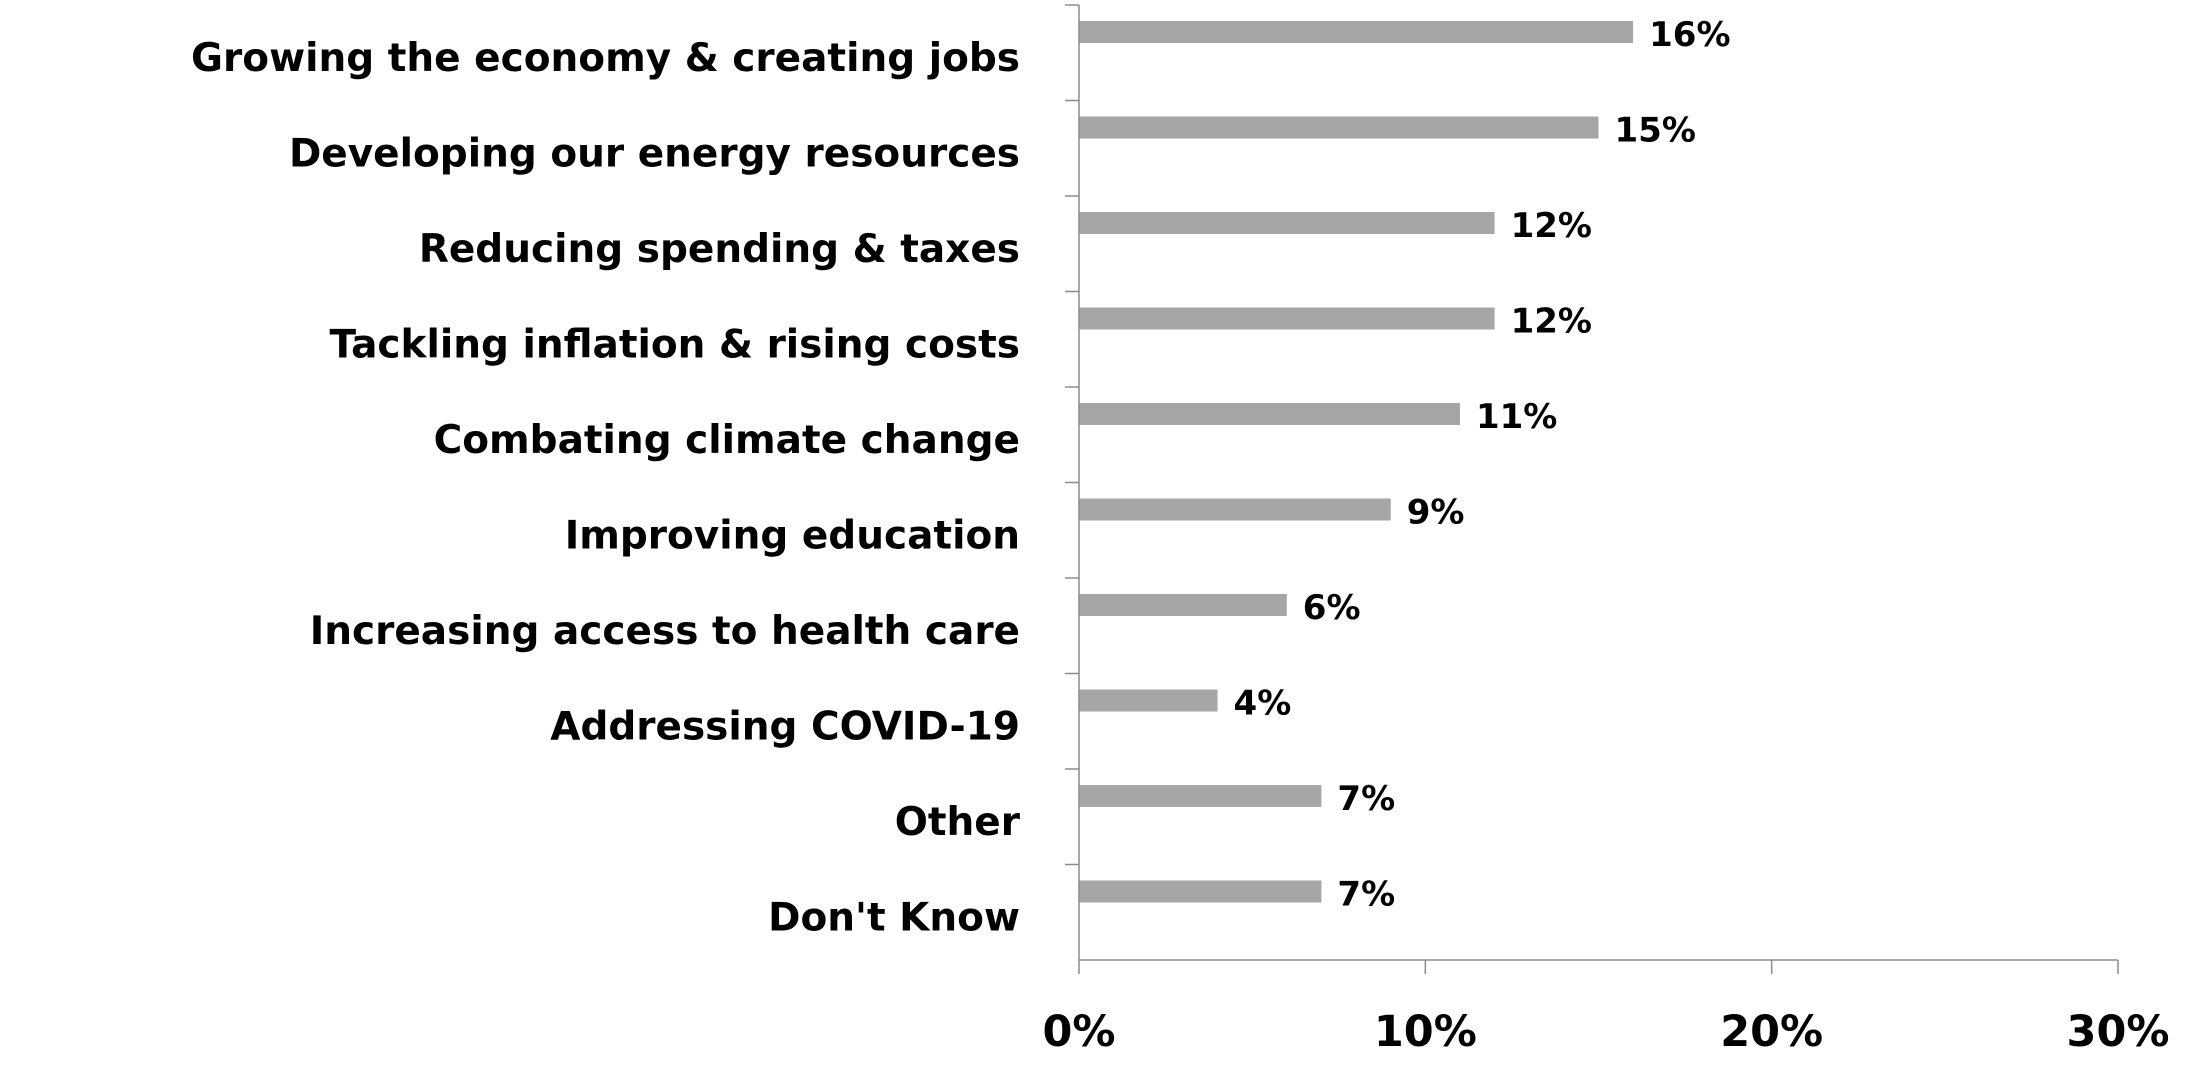 The image size is (2189, 1066). I want to click on data-label: 4%, so click(1263, 704).